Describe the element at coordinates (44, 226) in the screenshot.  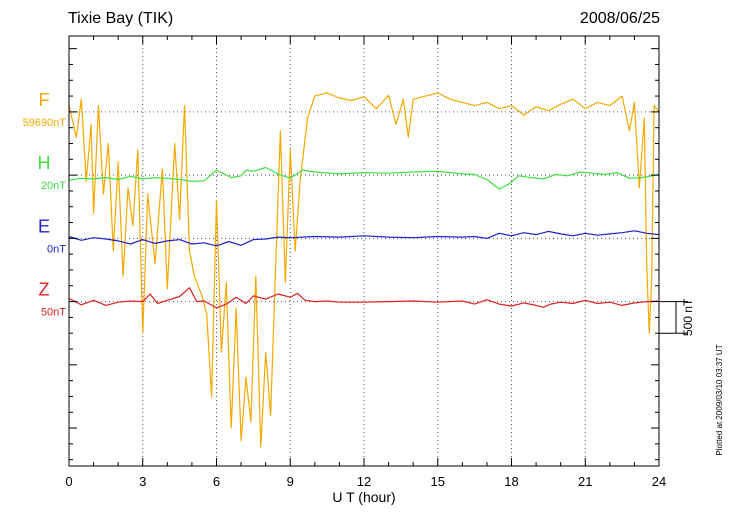
I see `series-name-E: E` at that location.